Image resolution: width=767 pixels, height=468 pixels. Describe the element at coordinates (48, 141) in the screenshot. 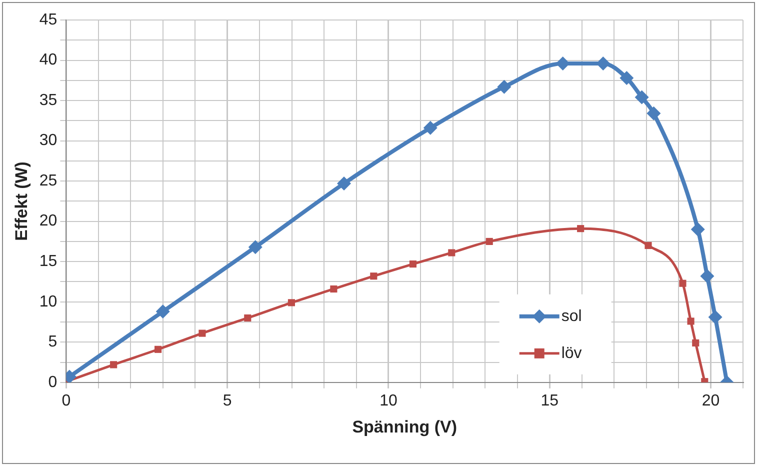

I see `y-tick-label: 30` at that location.